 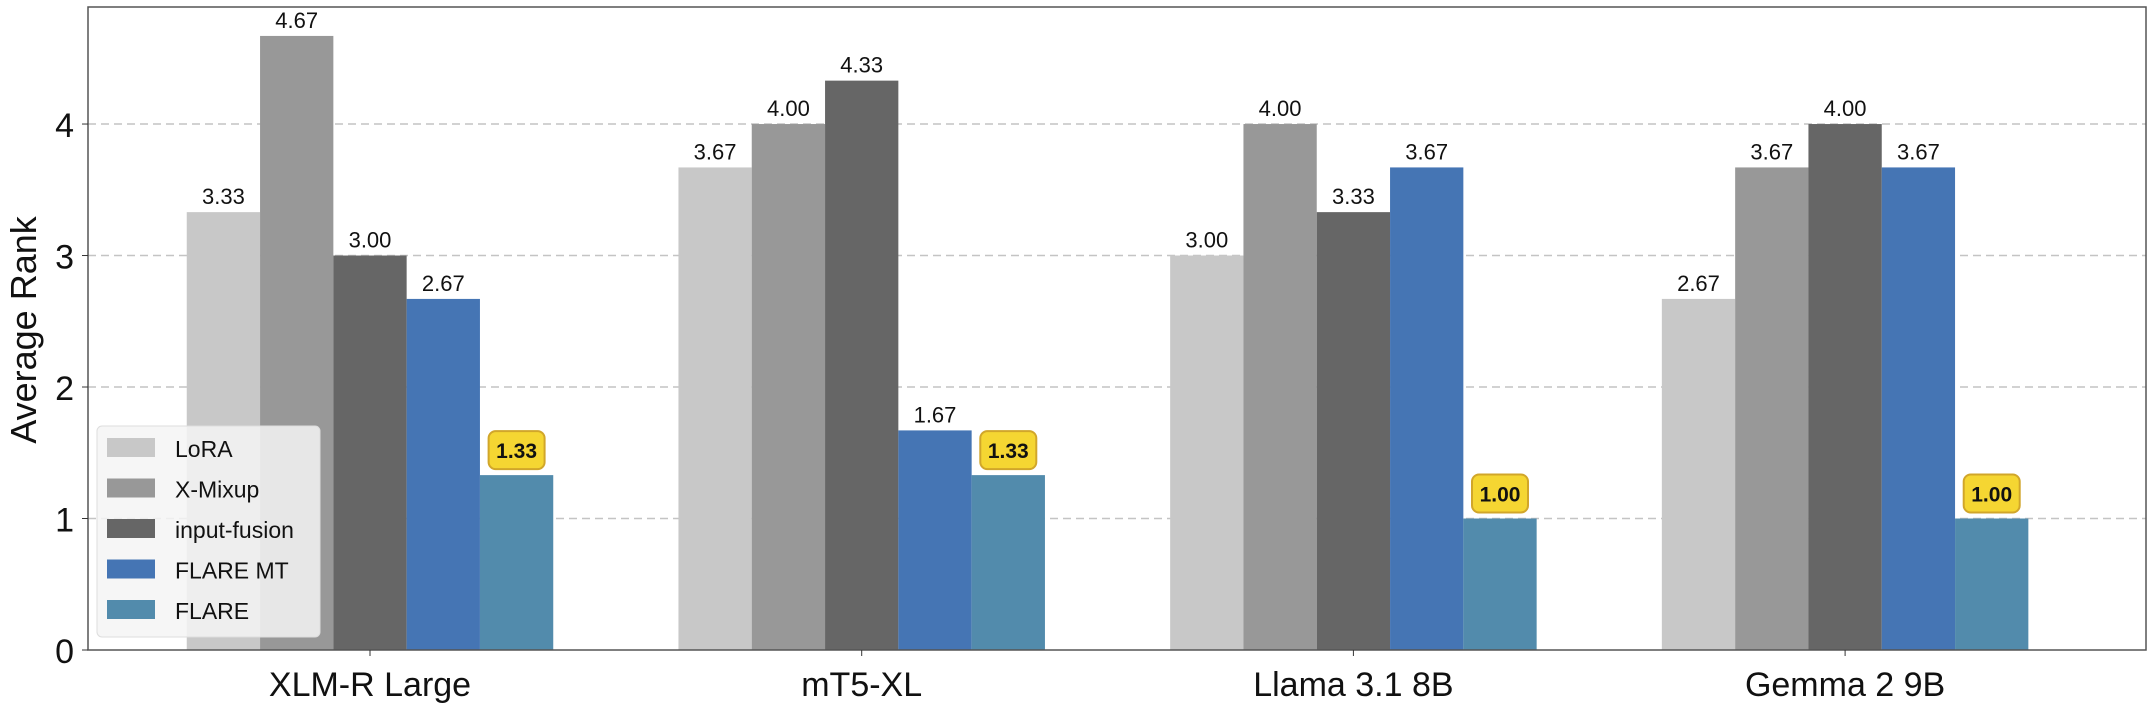 What do you see at coordinates (232, 571) in the screenshot?
I see `legend-label: FLARE MT` at bounding box center [232, 571].